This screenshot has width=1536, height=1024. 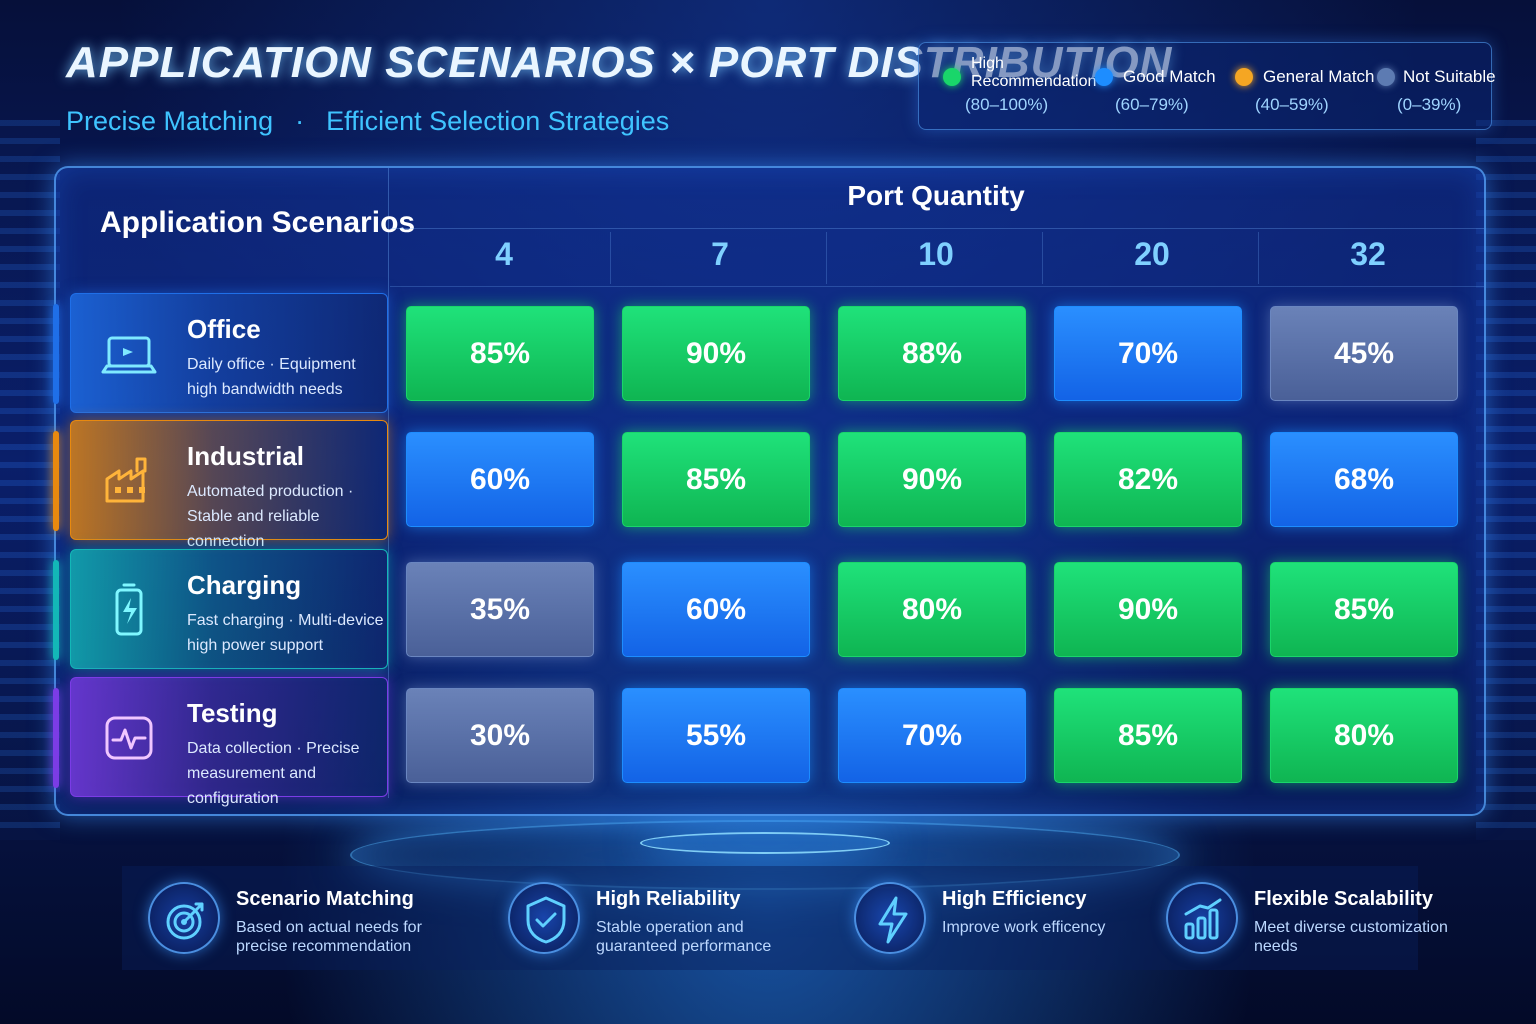 What do you see at coordinates (952, 77) in the screenshot?
I see `legend-dot-high` at bounding box center [952, 77].